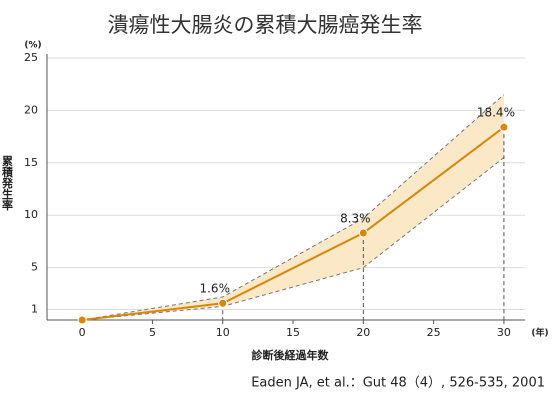  I want to click on chart-title: 潰瘍性大腸炎の累積大腸癌発生率, so click(265, 25).